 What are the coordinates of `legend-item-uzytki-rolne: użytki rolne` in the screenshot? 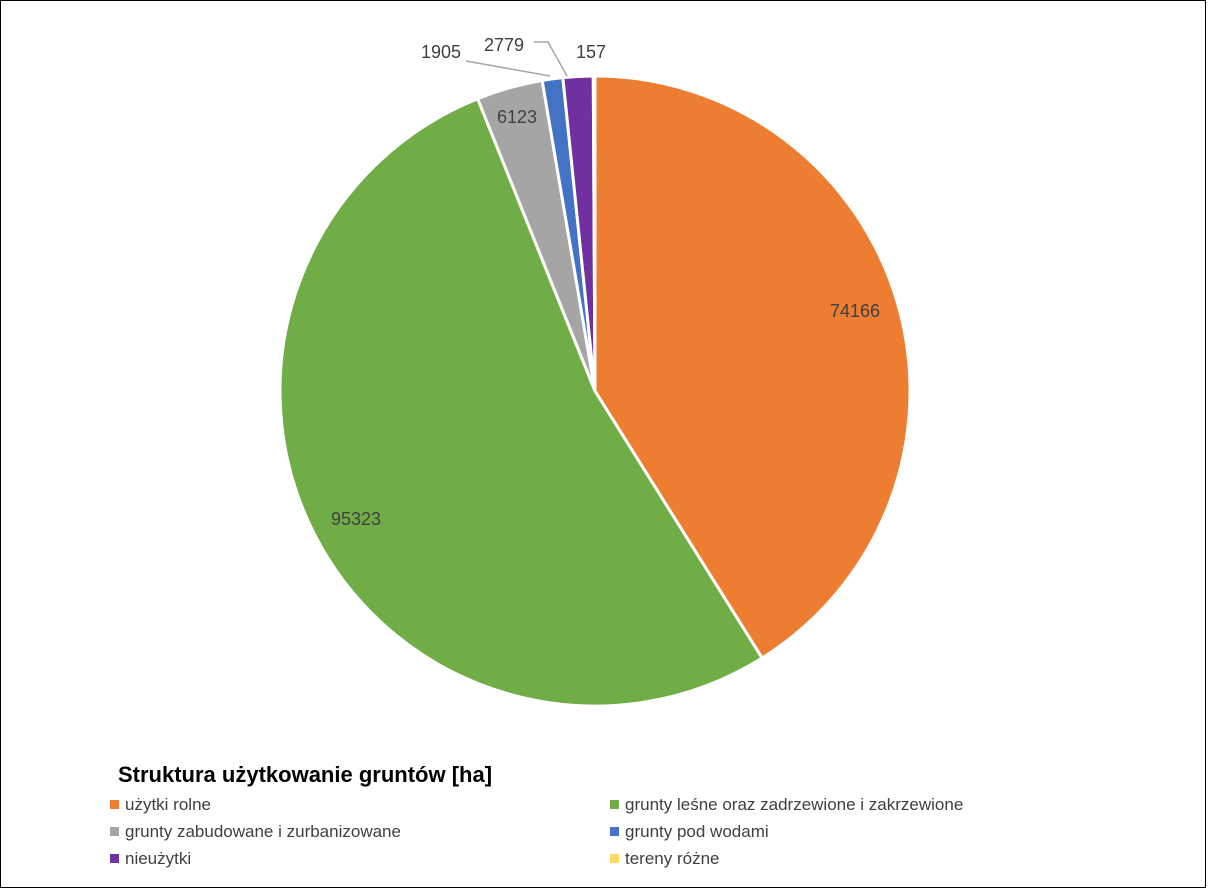 It's located at (160, 805).